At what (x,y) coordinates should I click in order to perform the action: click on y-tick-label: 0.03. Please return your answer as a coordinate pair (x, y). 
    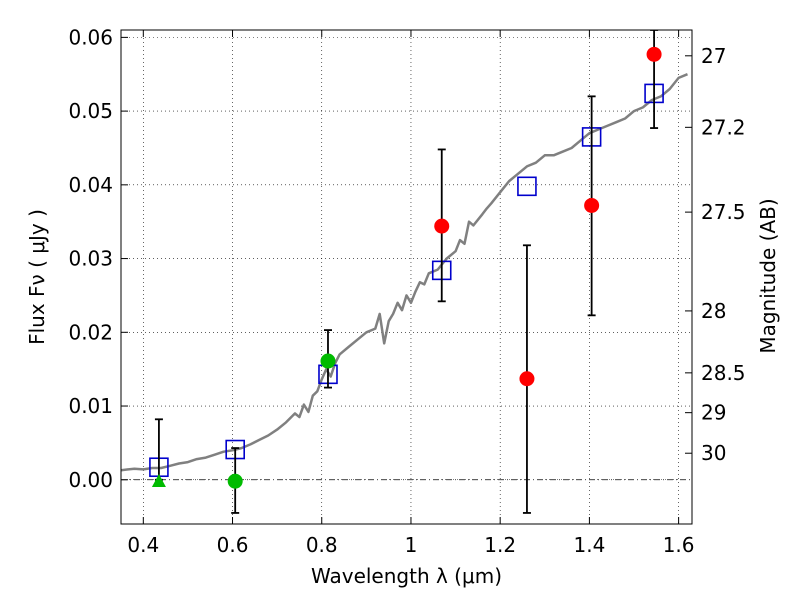
    Looking at the image, I should click on (90, 259).